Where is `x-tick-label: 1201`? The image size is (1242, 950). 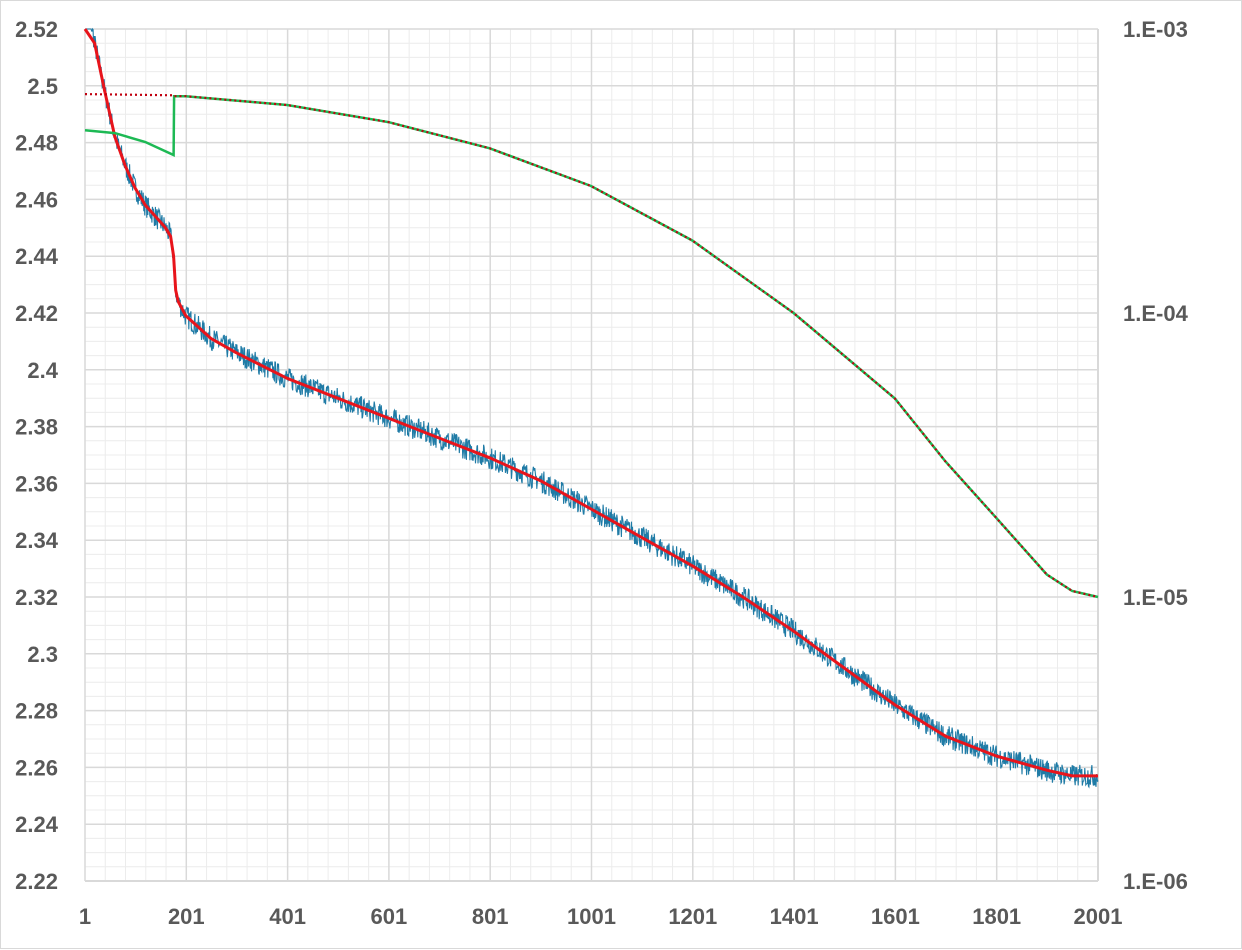 x-tick-label: 1201 is located at coordinates (692, 916).